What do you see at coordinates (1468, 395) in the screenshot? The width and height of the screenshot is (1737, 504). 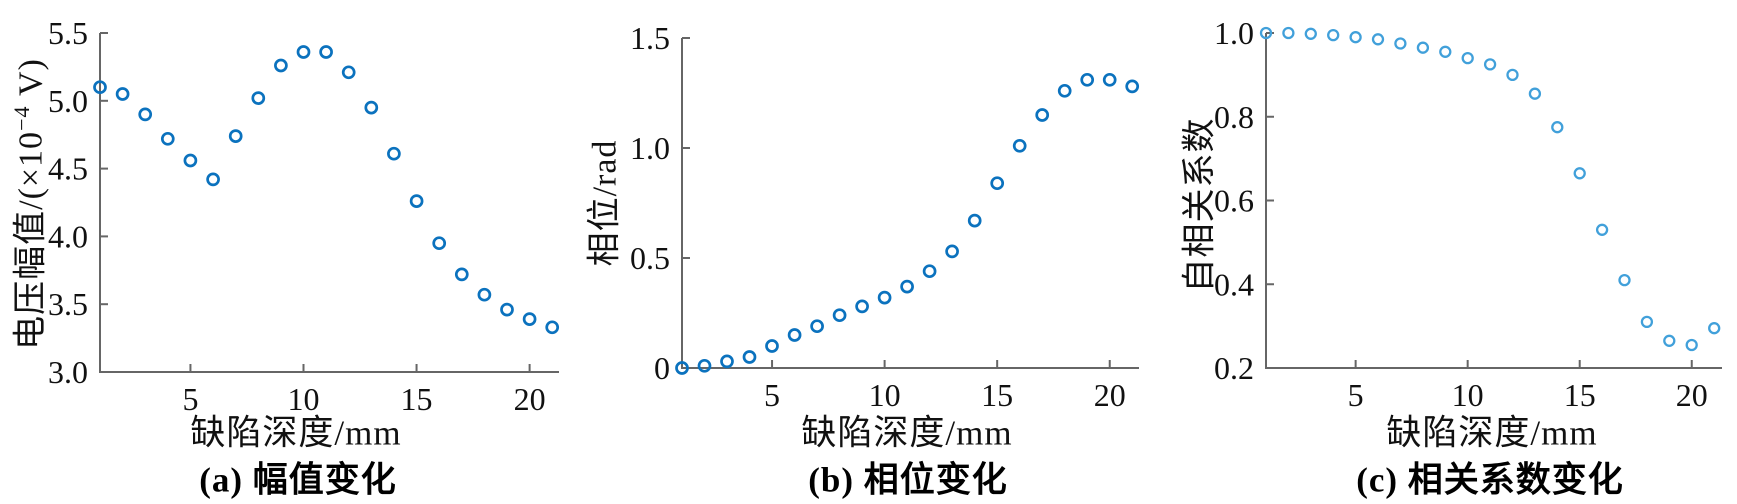 I see `x-tick-label-c: 10` at bounding box center [1468, 395].